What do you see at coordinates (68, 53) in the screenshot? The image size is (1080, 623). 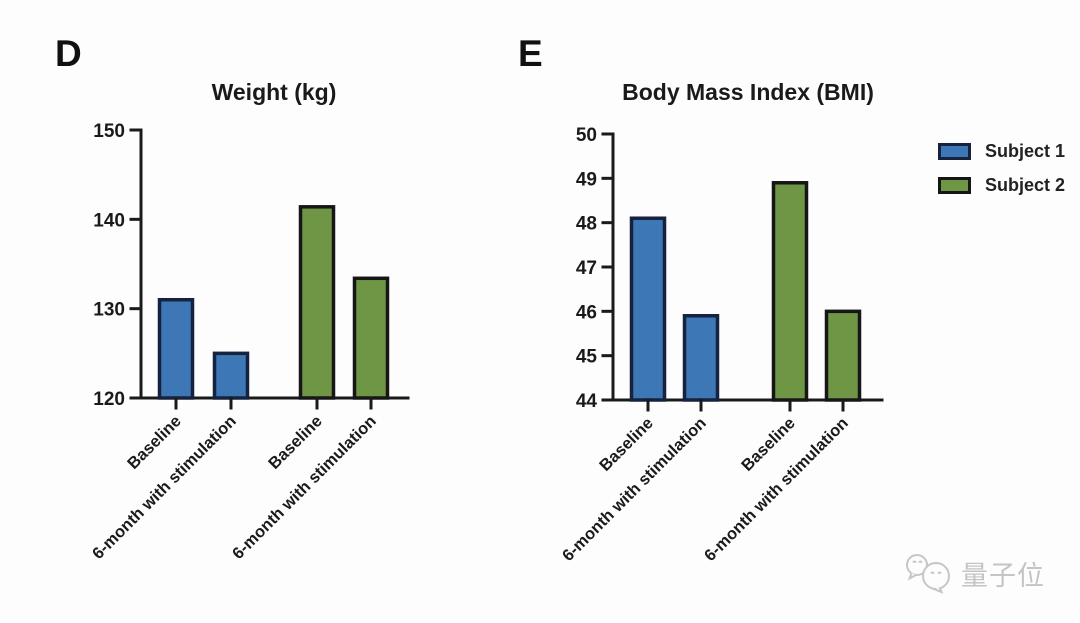 I see `panel-label-d: D` at bounding box center [68, 53].